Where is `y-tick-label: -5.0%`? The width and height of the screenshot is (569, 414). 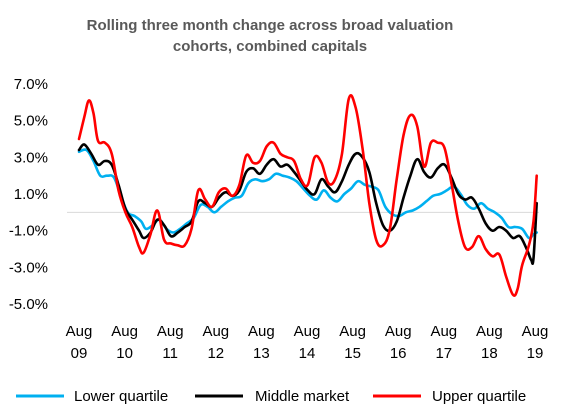 y-tick-label: -5.0% is located at coordinates (28, 304).